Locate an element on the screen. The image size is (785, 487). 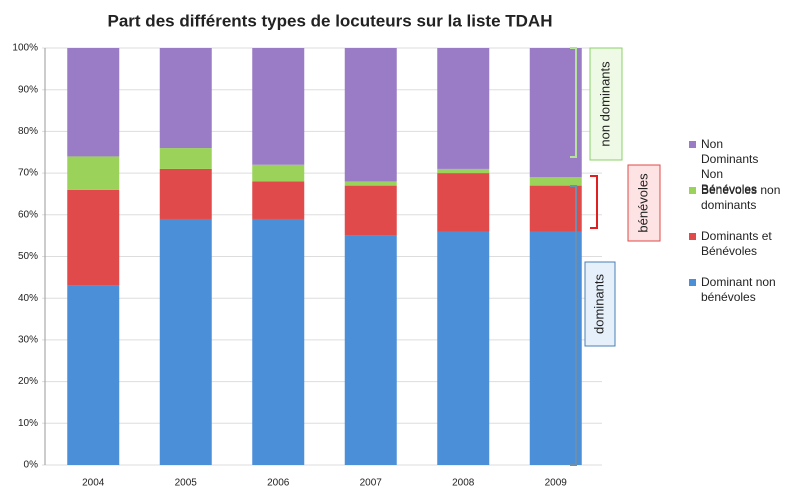
y-tick-label: 10% is located at coordinates (28, 423).